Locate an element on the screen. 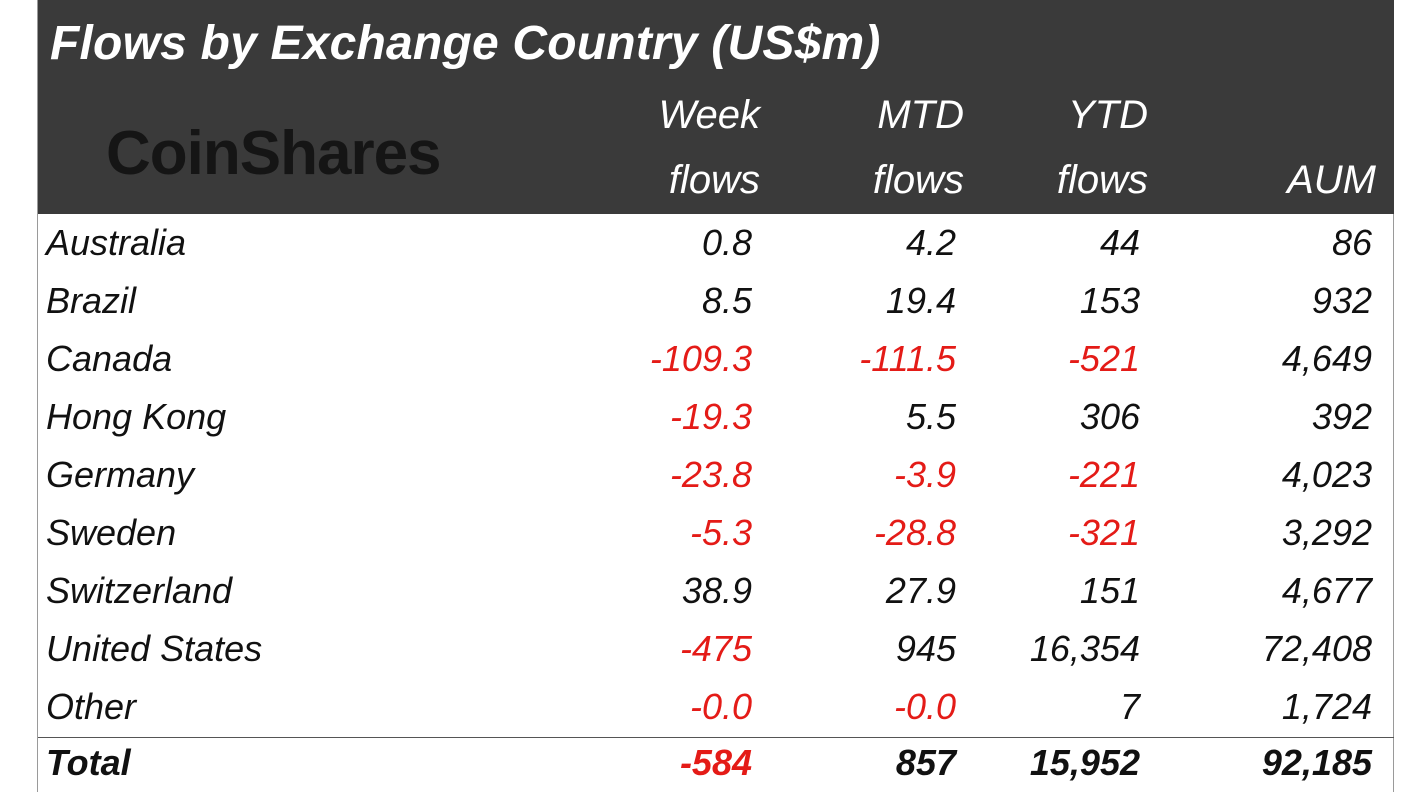  row-value: 27.9 is located at coordinates (920, 590).